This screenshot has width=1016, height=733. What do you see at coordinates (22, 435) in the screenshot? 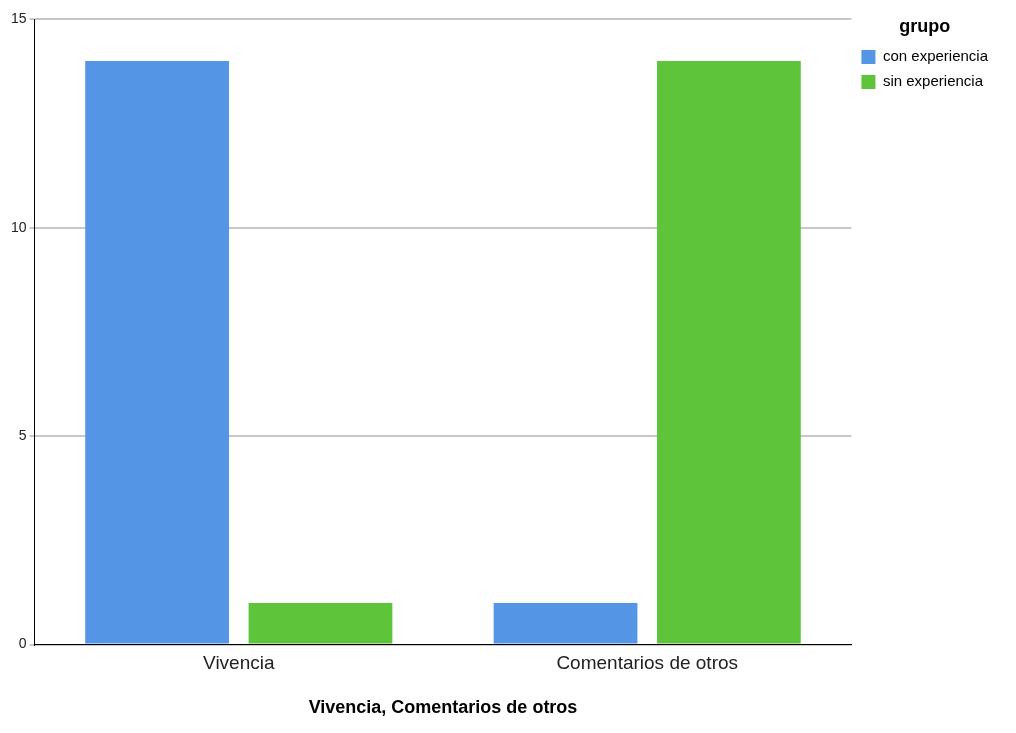
I see `y-tick-label: 5` at bounding box center [22, 435].